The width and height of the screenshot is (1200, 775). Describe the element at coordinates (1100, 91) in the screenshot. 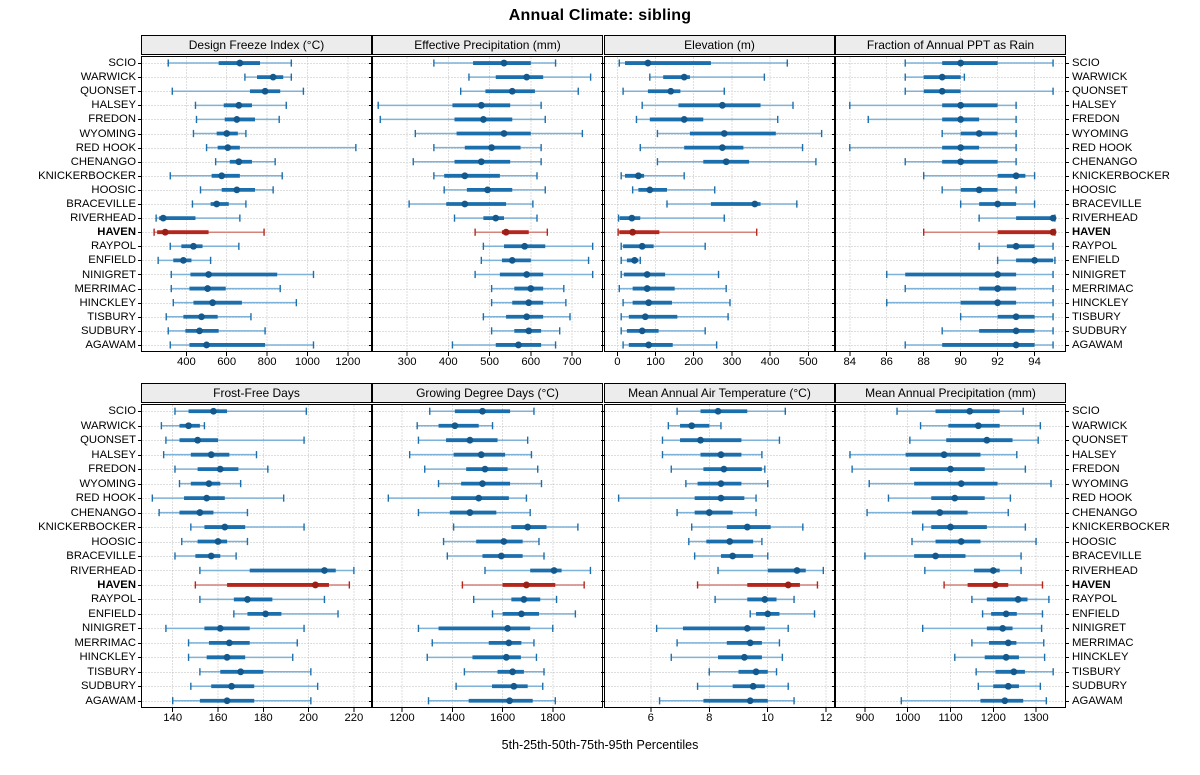

I see `station-label-right: QUONSET` at that location.